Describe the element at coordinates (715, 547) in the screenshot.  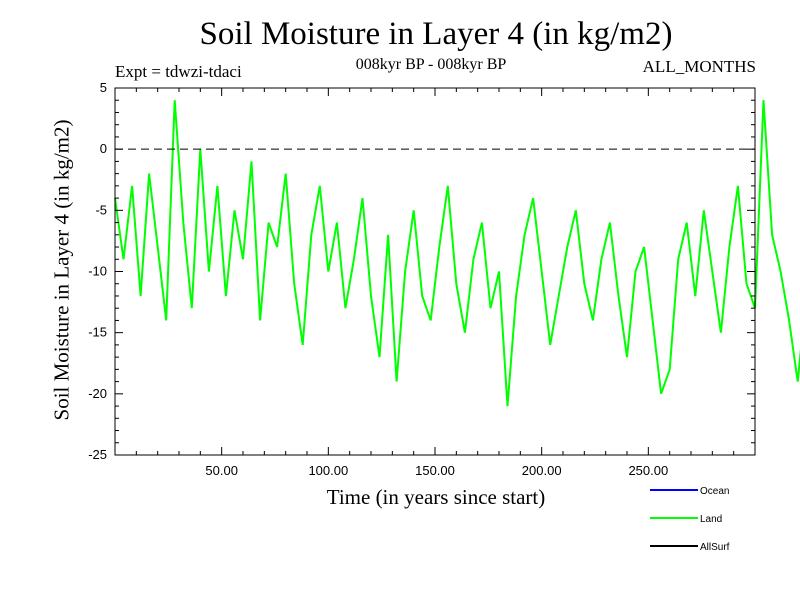
I see `legend-label-allsurf: AllSurf` at that location.